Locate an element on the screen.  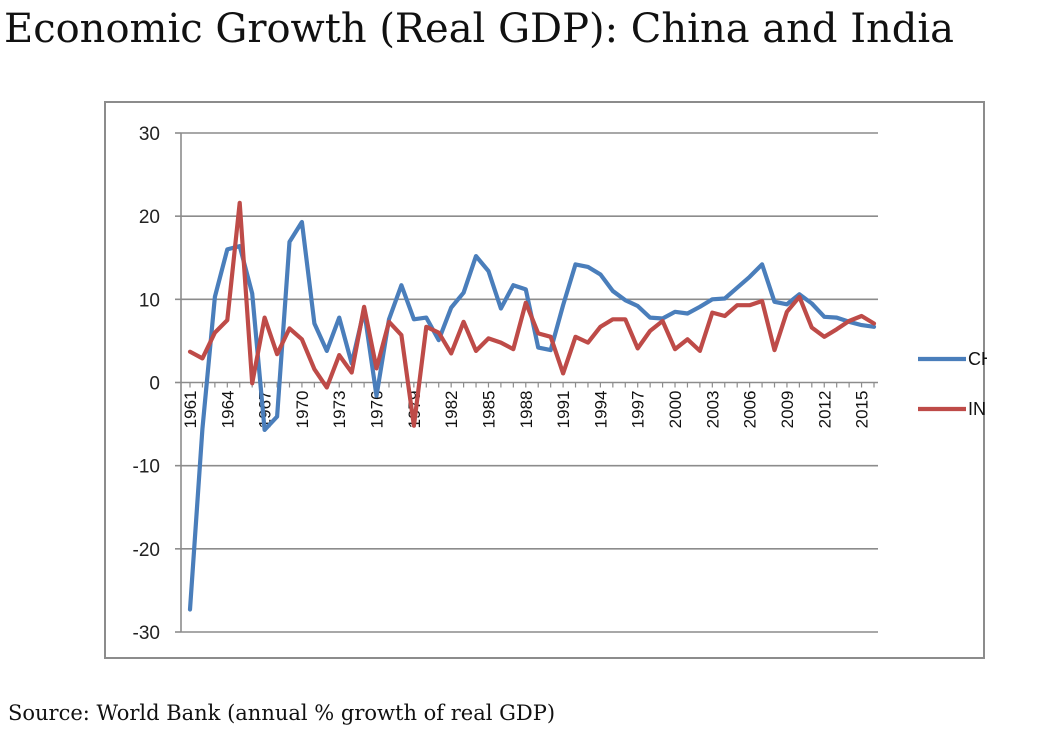
x-tick-label: 1961 is located at coordinates (190, 410).